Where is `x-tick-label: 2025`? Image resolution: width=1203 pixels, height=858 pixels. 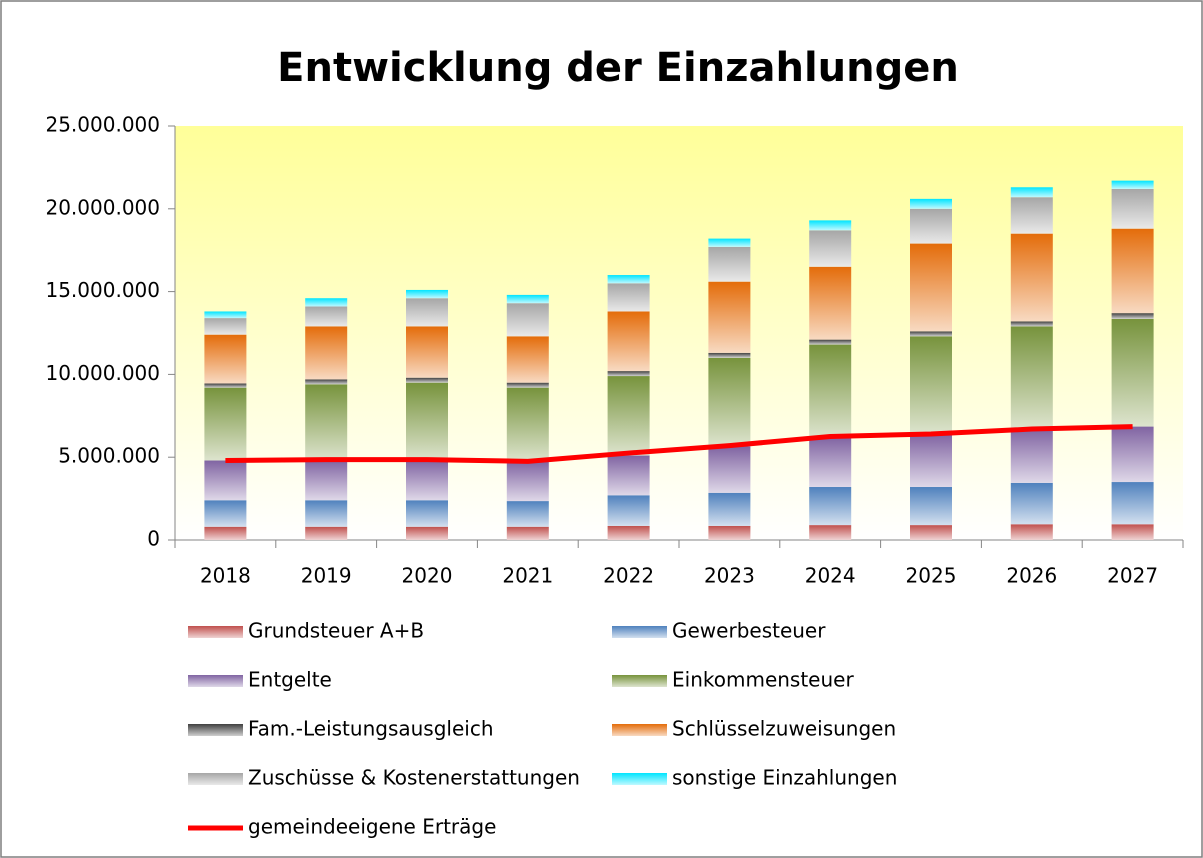
x-tick-label: 2025 is located at coordinates (931, 576).